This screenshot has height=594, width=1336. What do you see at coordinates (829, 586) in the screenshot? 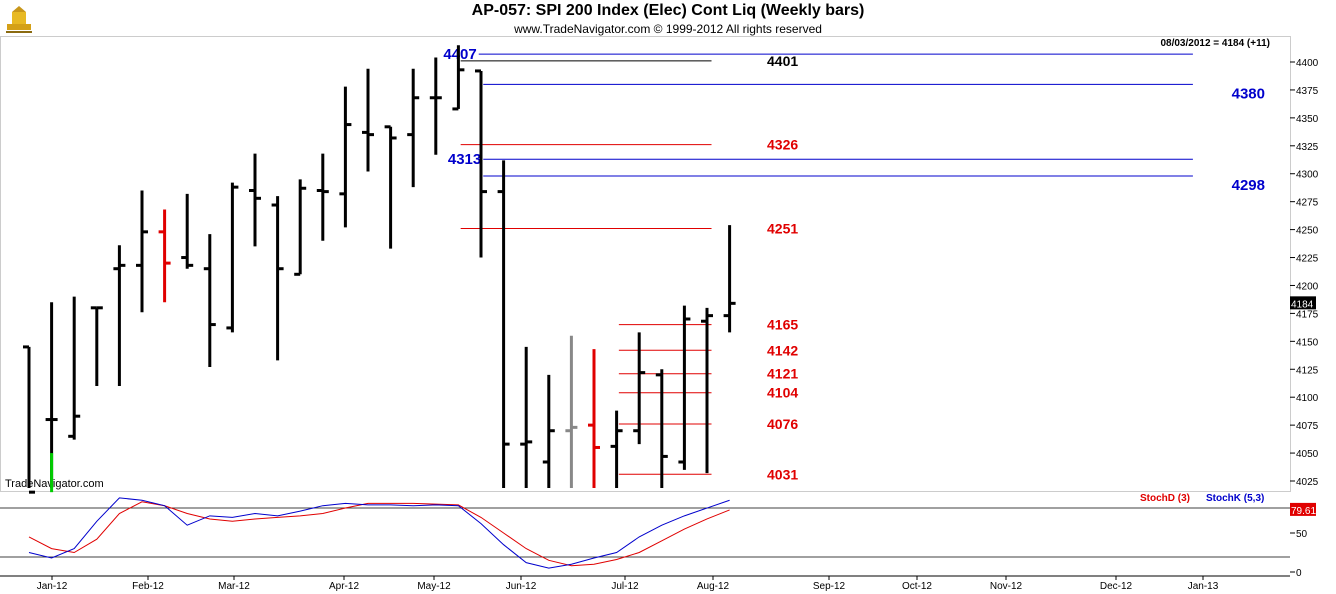
I see `x-tick-label: Sep-12` at bounding box center [829, 586].